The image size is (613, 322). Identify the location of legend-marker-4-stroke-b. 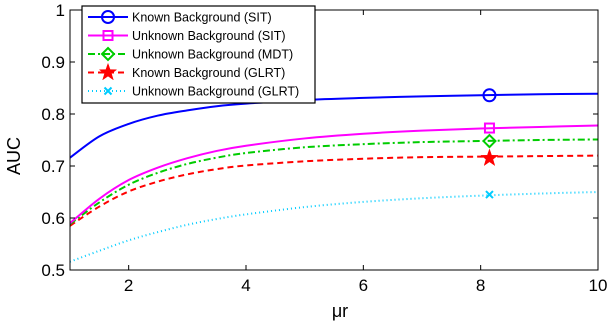
(108, 91).